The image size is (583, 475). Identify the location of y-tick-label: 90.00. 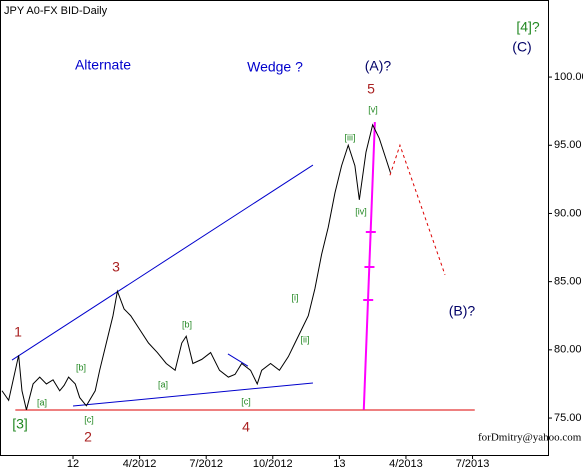
(568, 213).